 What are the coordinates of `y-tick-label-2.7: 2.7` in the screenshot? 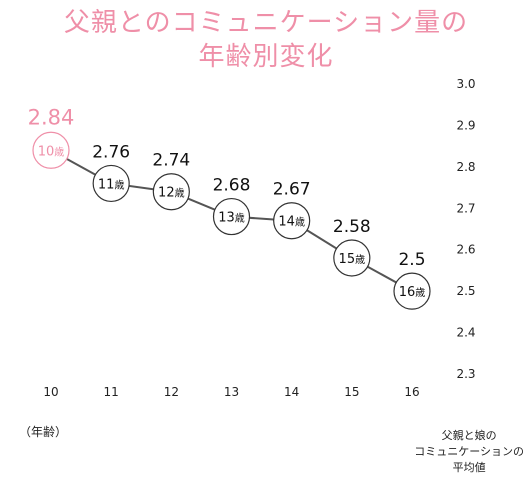 It's located at (465, 208).